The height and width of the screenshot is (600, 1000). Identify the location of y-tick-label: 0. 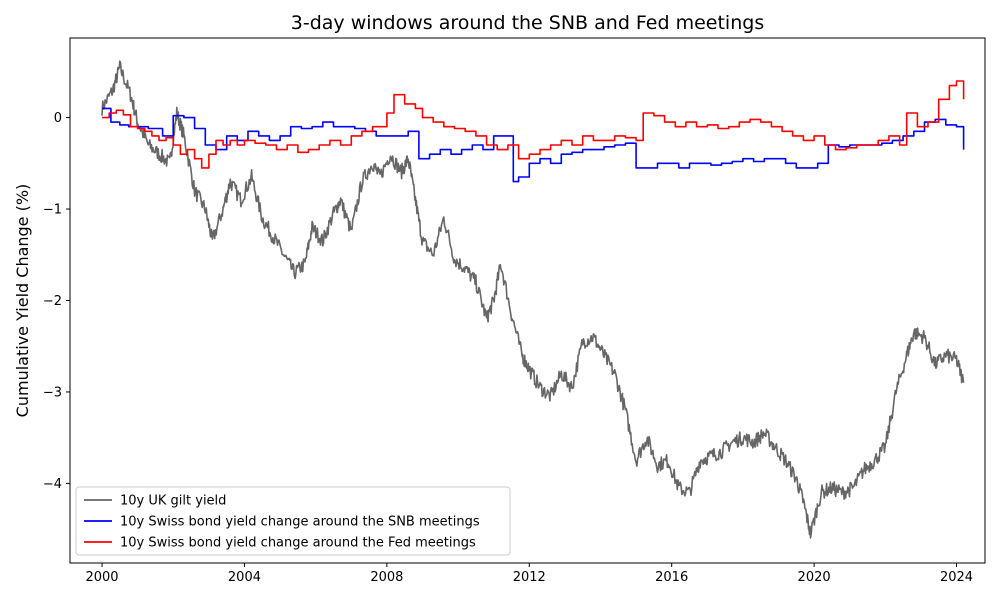
(58, 118).